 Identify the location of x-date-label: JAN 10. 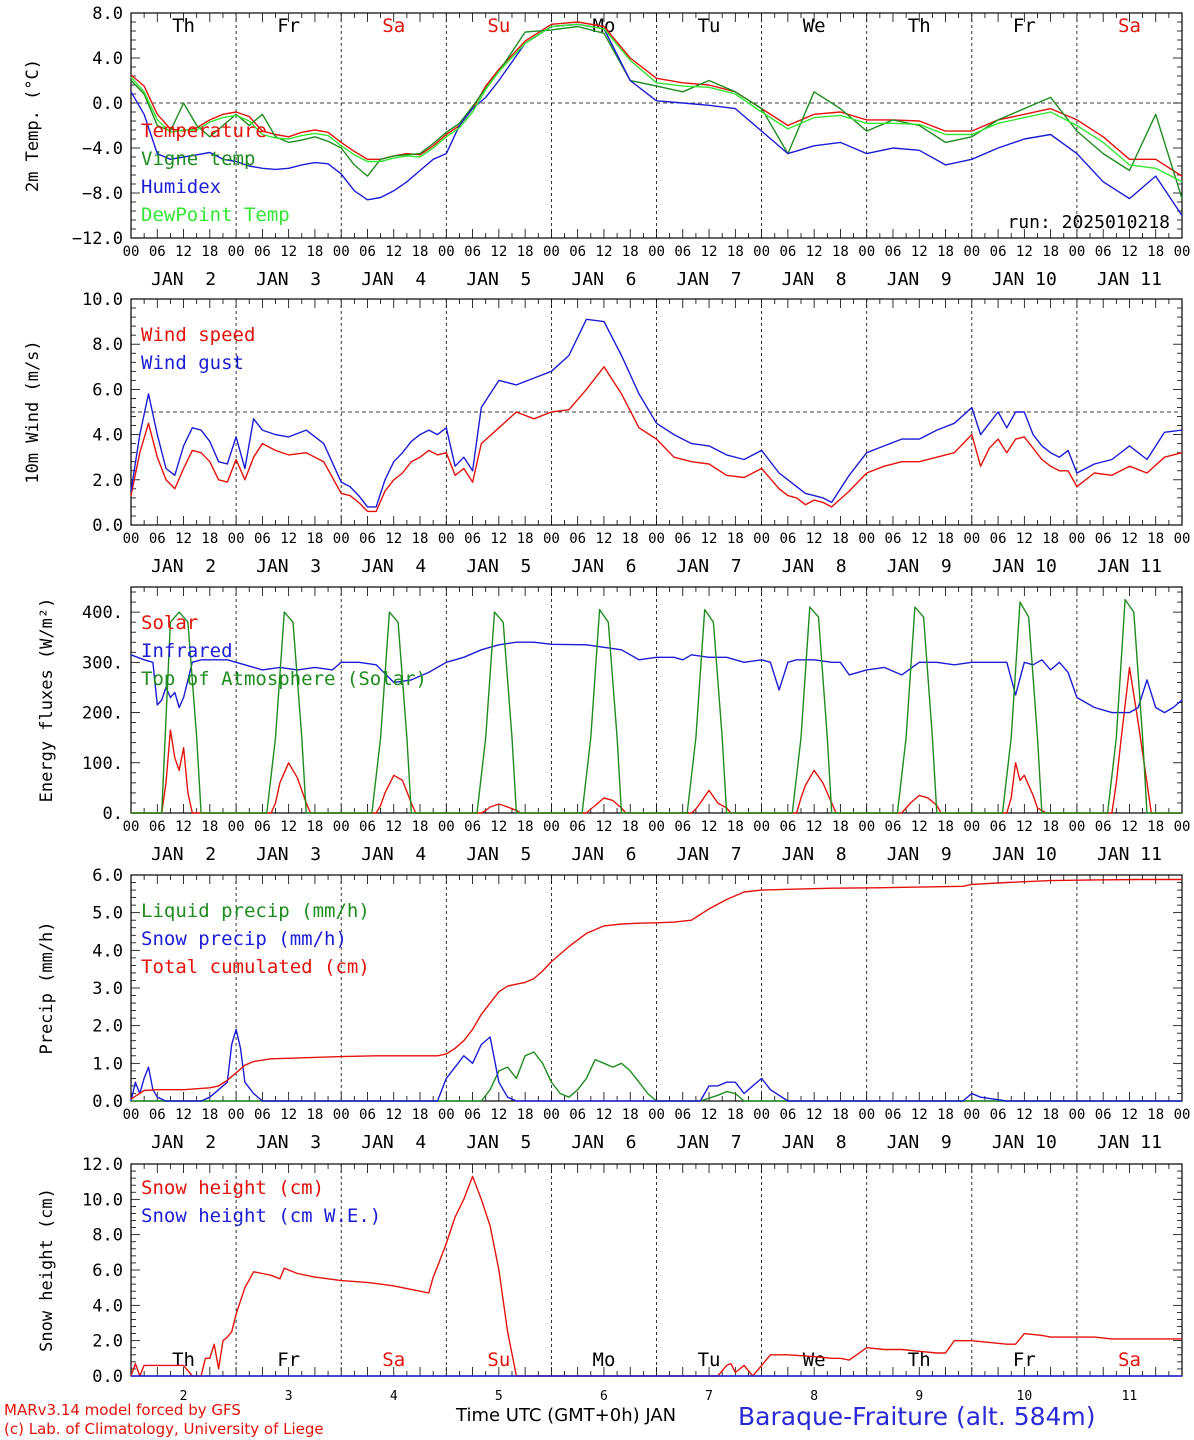
(1024, 279).